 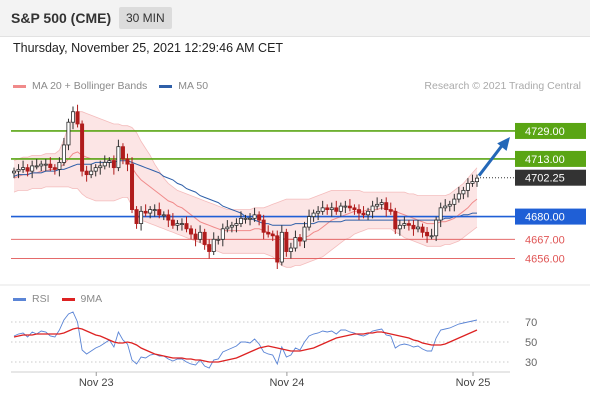 What do you see at coordinates (90, 86) in the screenshot?
I see `ma20-legend-label: MA 20 + Bollinger Bands` at bounding box center [90, 86].